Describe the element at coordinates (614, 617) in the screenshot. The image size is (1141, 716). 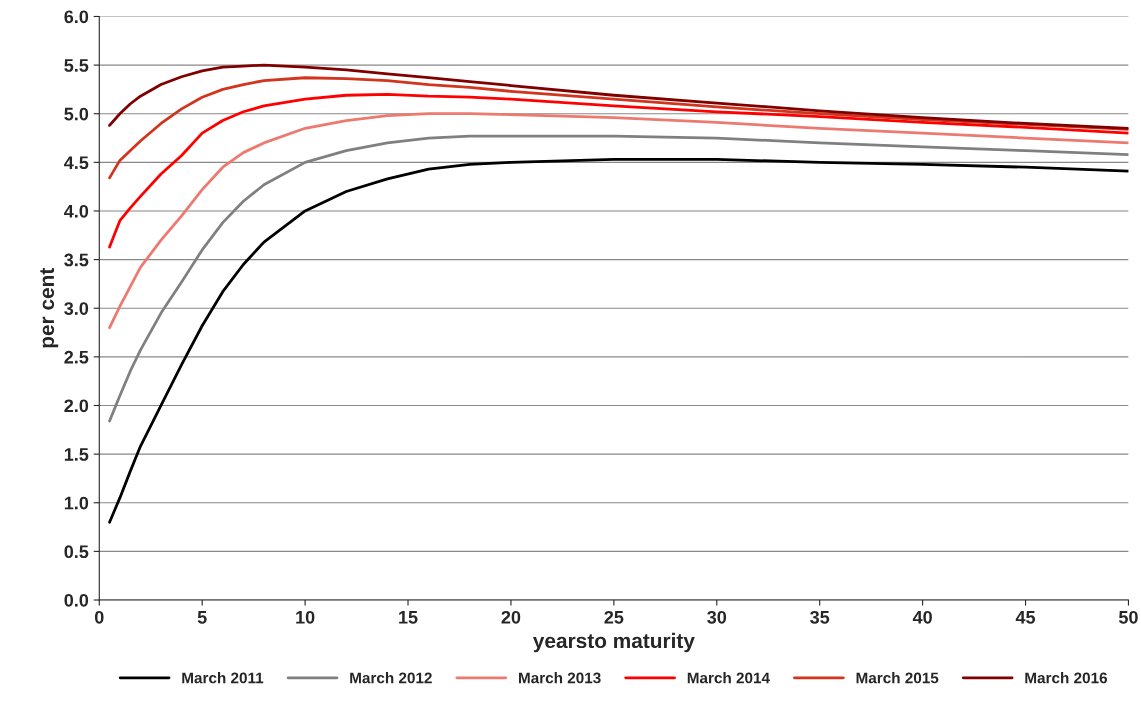
I see `x-tick-label: 25` at that location.